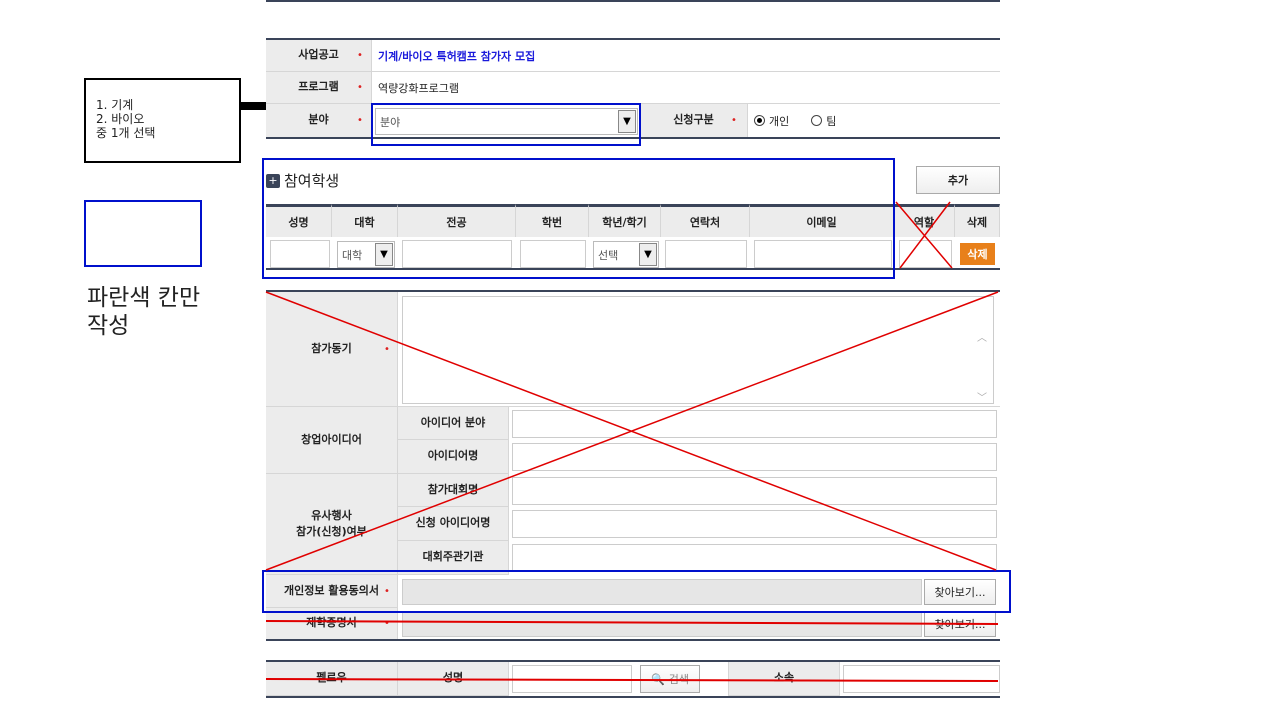 This screenshot has height=720, width=1280. I want to click on idea-name-label: 아이디어명, so click(453, 457).